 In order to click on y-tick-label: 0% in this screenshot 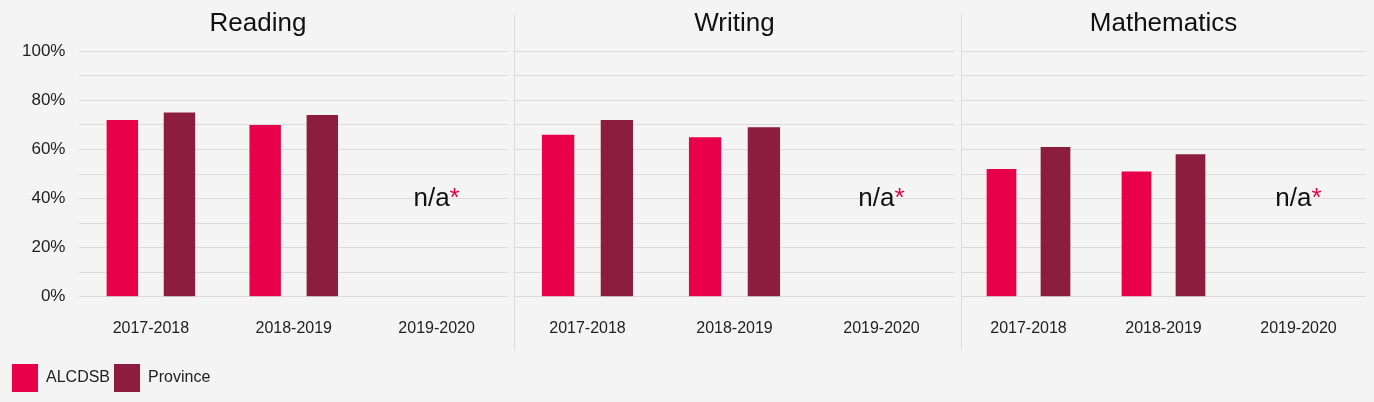, I will do `click(53, 296)`.